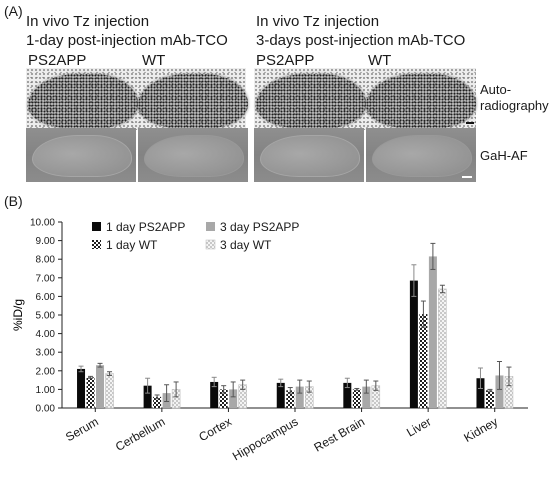 The image size is (550, 478). Describe the element at coordinates (265, 438) in the screenshot. I see `x-category-label: Hippocampus` at that location.